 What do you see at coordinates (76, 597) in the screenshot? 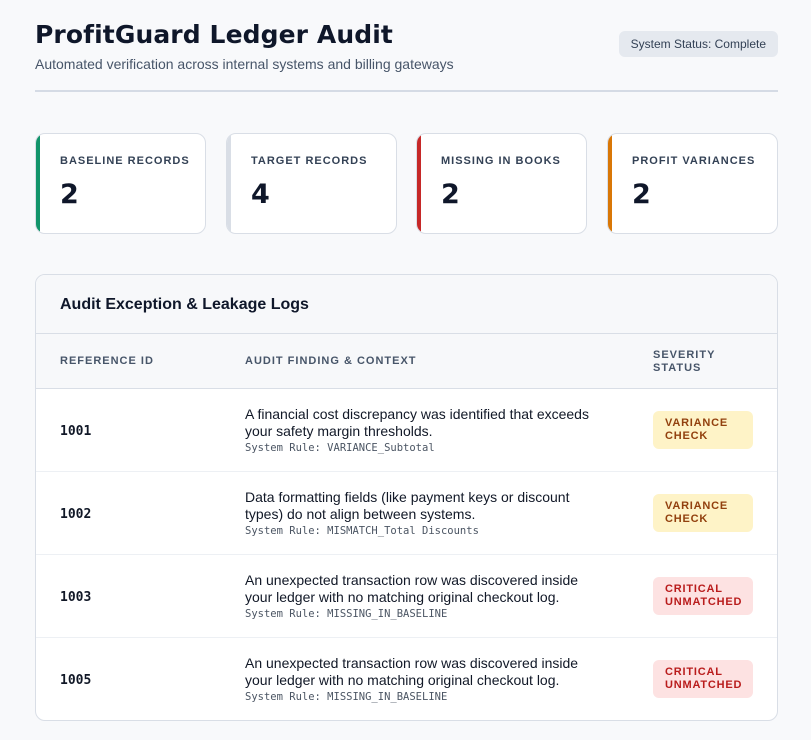
I see `reference-id: 1003` at bounding box center [76, 597].